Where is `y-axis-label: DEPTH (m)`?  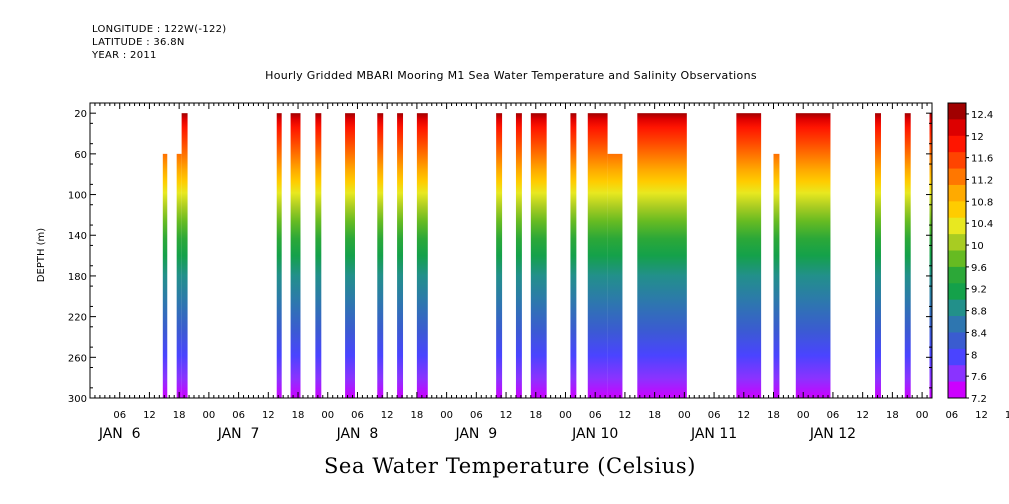
y-axis-label: DEPTH (m) is located at coordinates (41, 255).